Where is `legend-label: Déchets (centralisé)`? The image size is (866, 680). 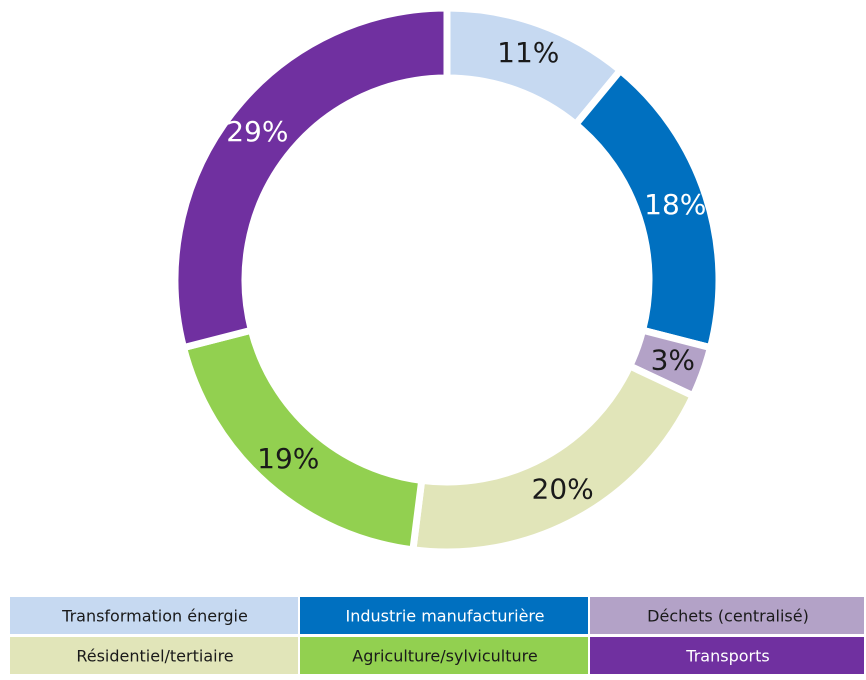
legend-label: Déchets (centralisé) is located at coordinates (728, 616).